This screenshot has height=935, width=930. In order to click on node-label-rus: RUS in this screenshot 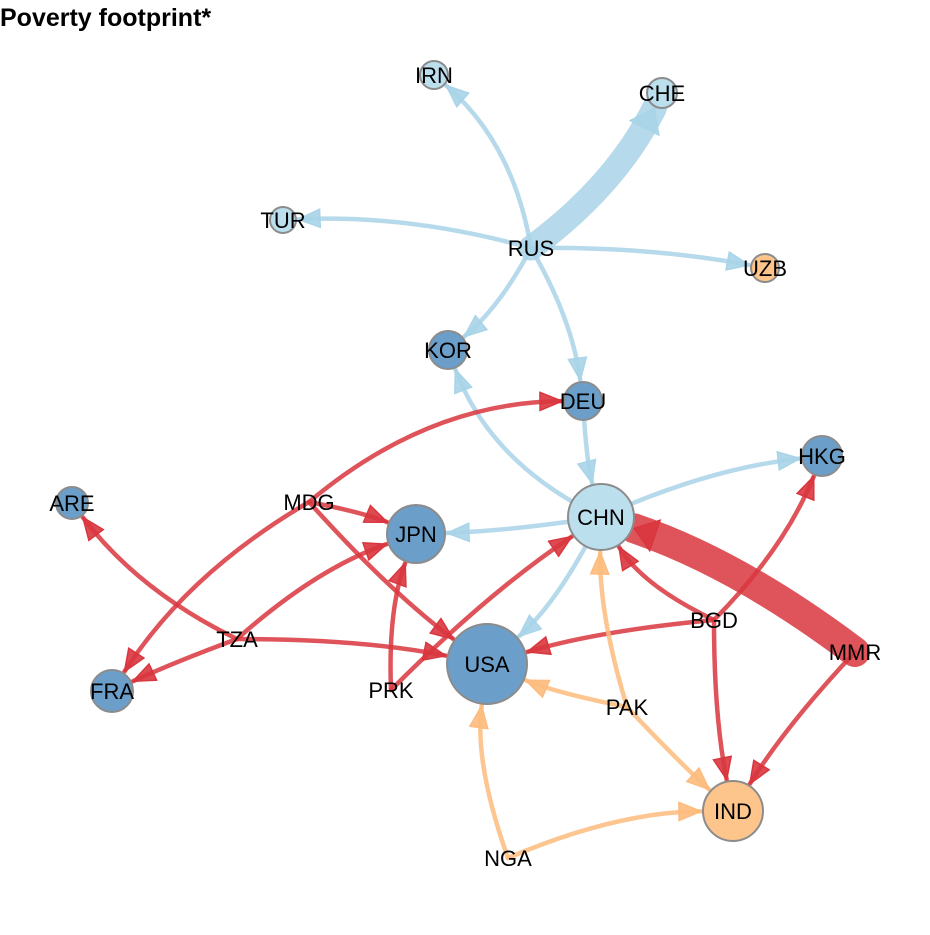, I will do `click(531, 248)`.